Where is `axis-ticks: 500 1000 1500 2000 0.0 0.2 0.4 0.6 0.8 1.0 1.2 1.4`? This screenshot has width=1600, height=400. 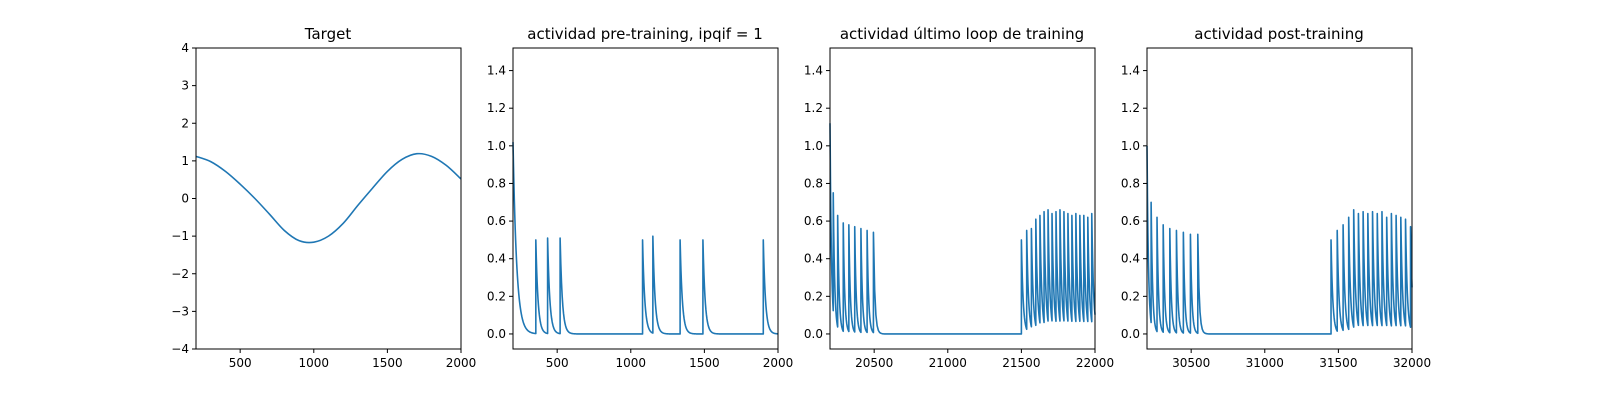 axis-ticks: 500 1000 1500 2000 0.0 0.2 0.4 0.6 0.8 1.0 1.2 1.4 is located at coordinates (640, 217).